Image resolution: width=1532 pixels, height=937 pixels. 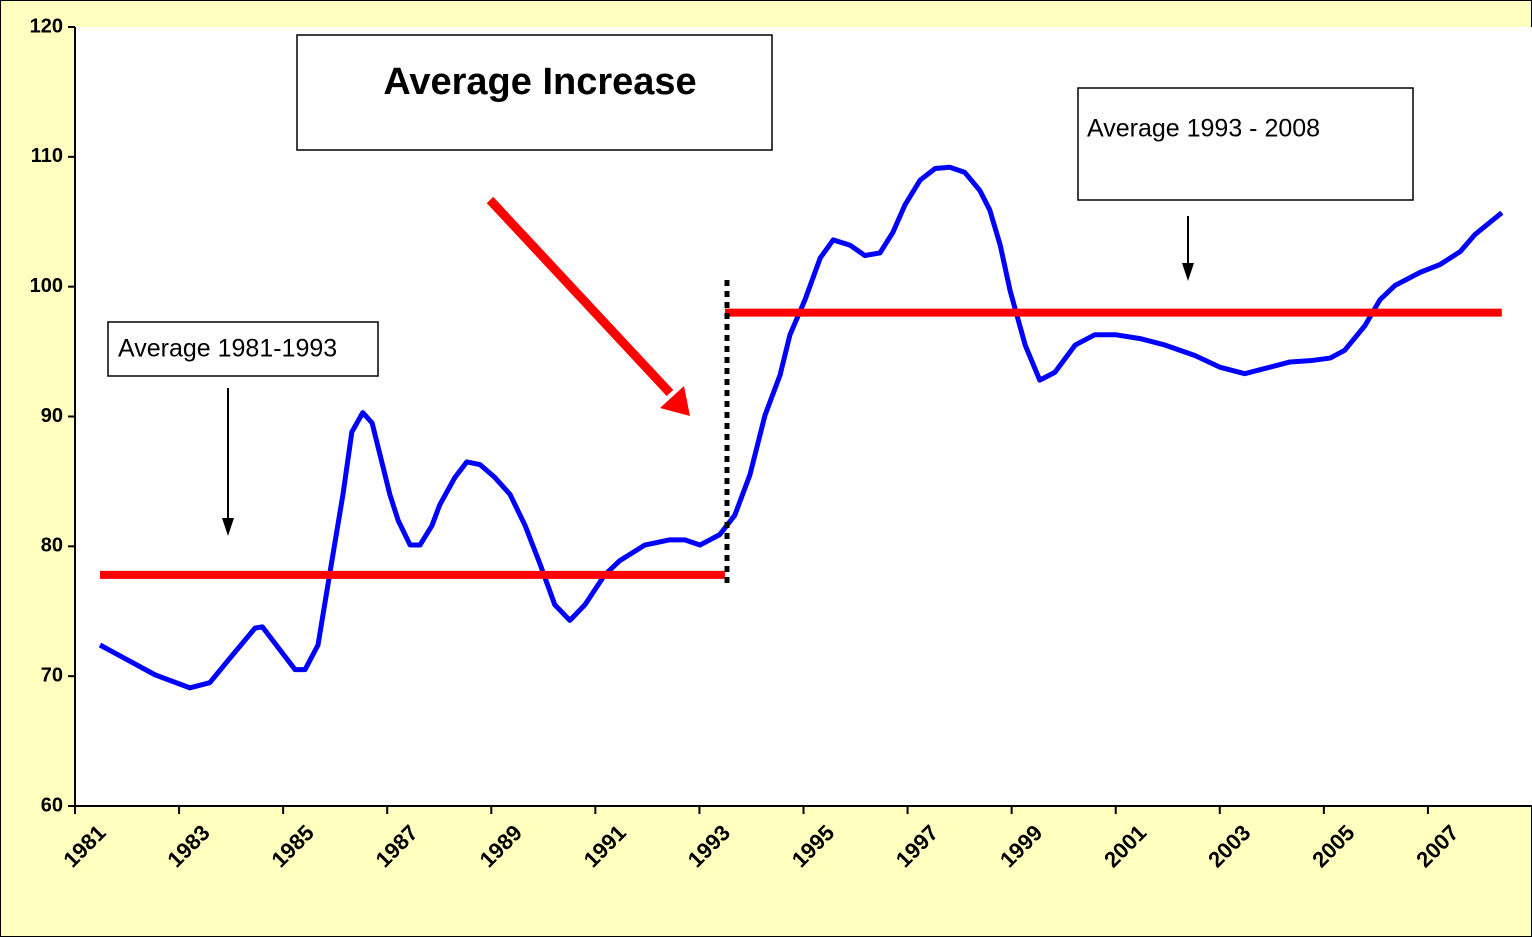 What do you see at coordinates (227, 349) in the screenshot?
I see `annotation: Average 1981-1993` at bounding box center [227, 349].